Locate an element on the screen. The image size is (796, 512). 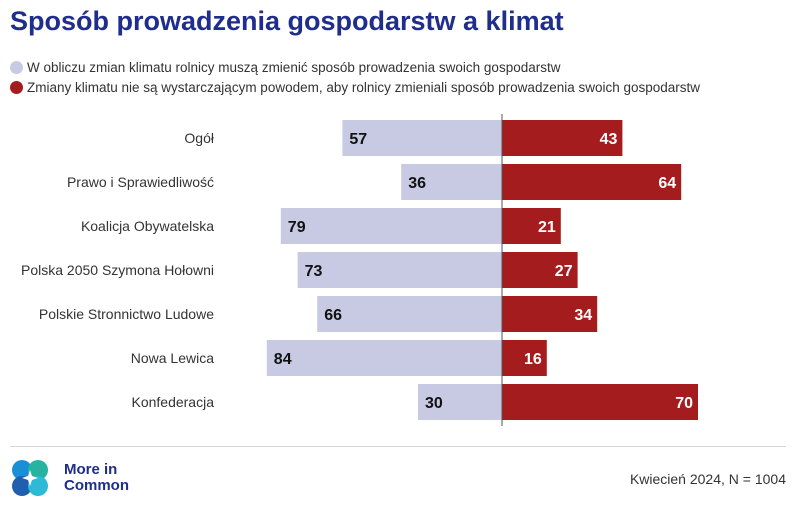
source-note: Kwiecień 2024, N = 1004 is located at coordinates (707, 479).